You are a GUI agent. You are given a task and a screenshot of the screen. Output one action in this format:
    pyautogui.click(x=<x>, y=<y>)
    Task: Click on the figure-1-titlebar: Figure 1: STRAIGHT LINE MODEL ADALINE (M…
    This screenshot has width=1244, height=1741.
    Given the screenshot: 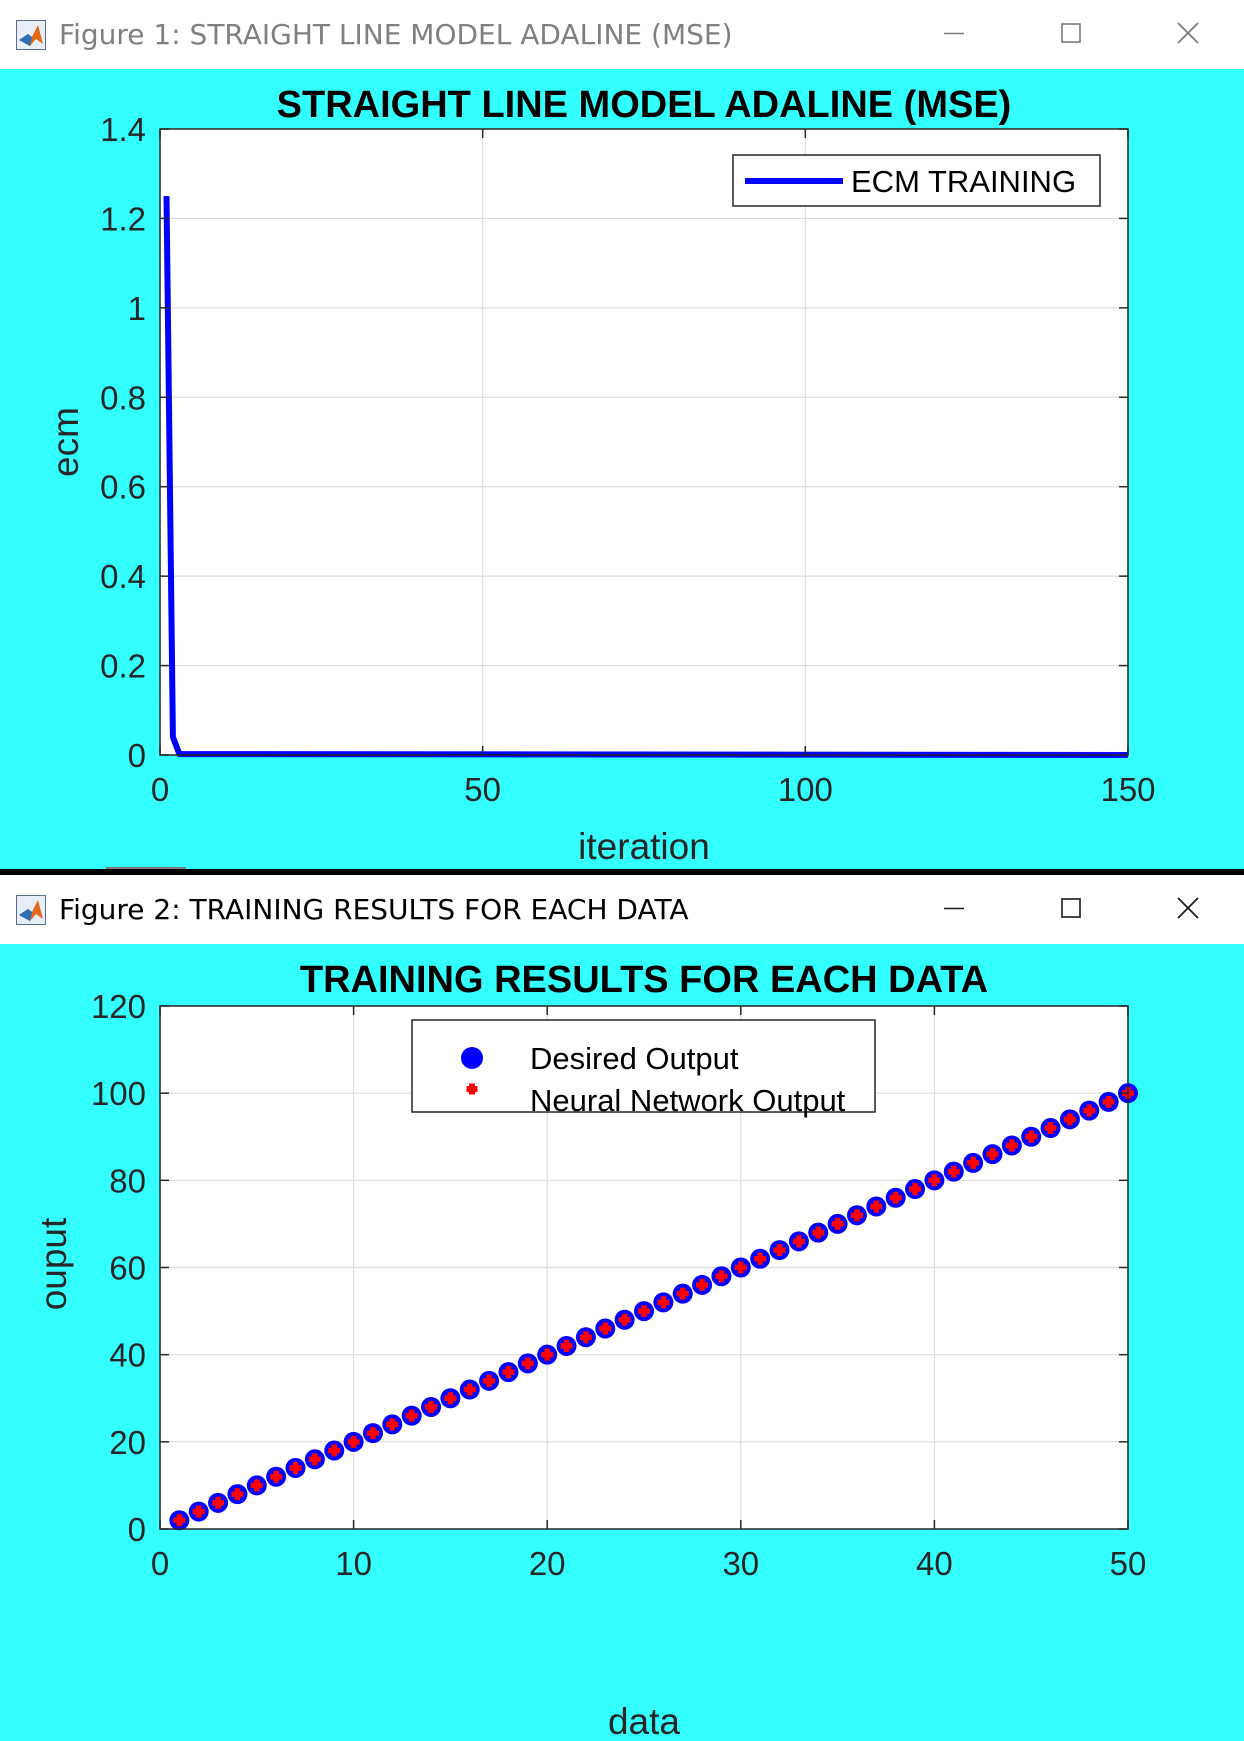 What is the action you would take?
    pyautogui.click(x=622, y=34)
    